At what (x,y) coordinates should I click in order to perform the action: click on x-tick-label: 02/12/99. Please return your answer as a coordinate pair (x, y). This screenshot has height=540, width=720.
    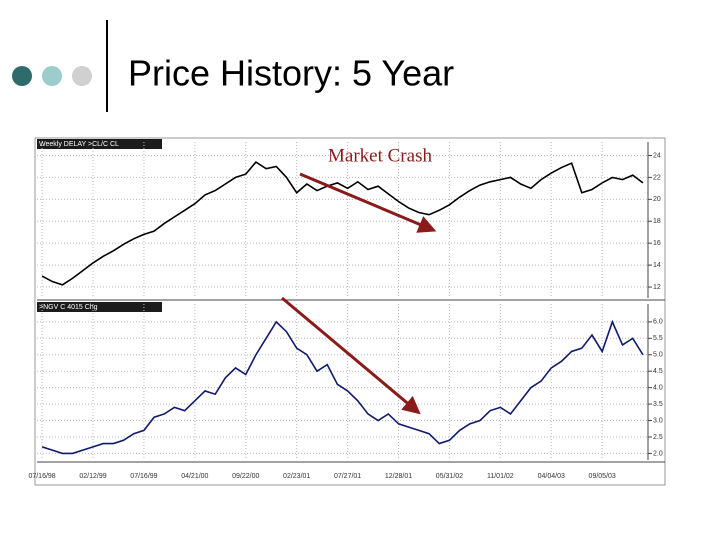
    Looking at the image, I should click on (92, 476).